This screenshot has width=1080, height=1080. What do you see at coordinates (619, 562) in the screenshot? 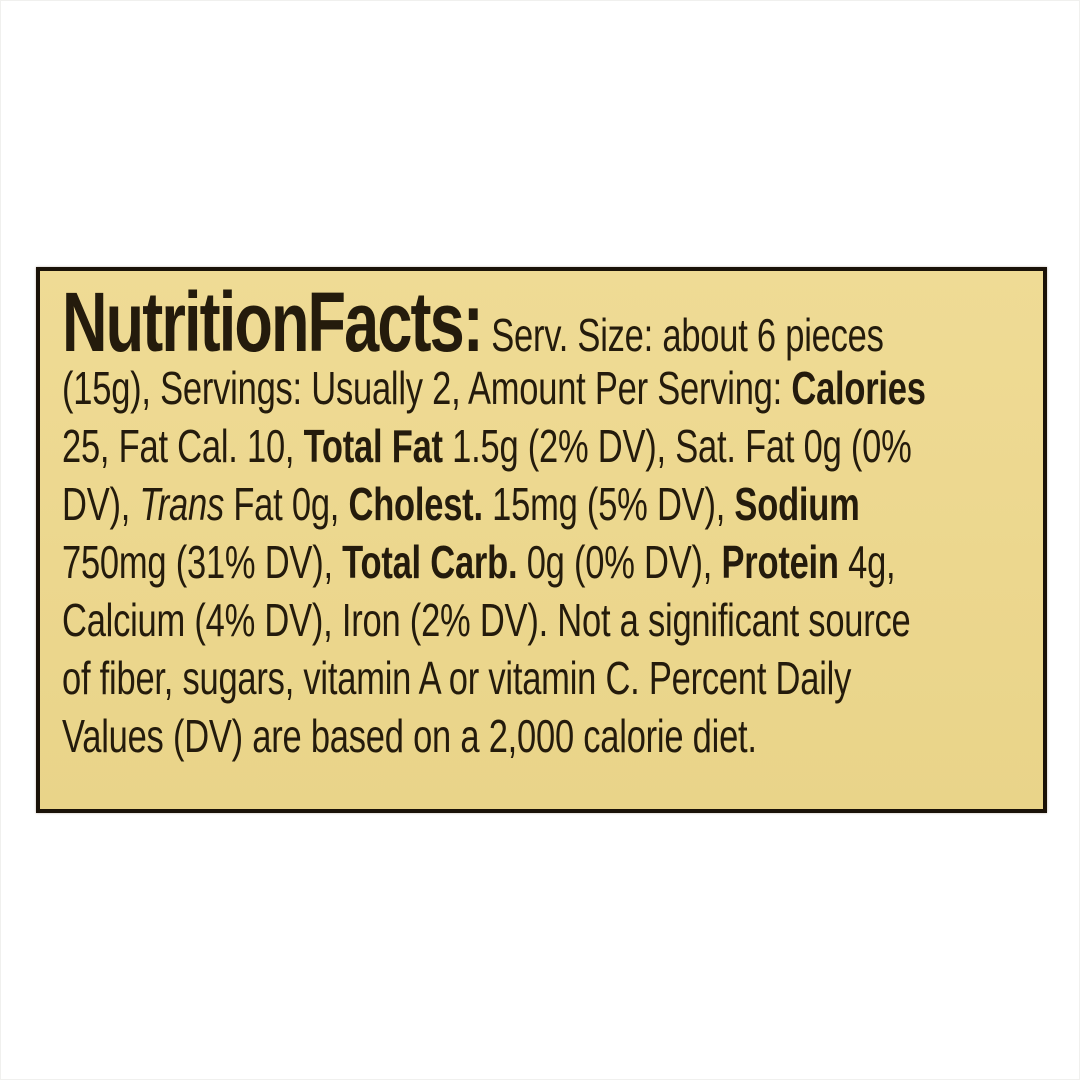
I see `total-carb-value-text: 0g (0% DV),` at bounding box center [619, 562].